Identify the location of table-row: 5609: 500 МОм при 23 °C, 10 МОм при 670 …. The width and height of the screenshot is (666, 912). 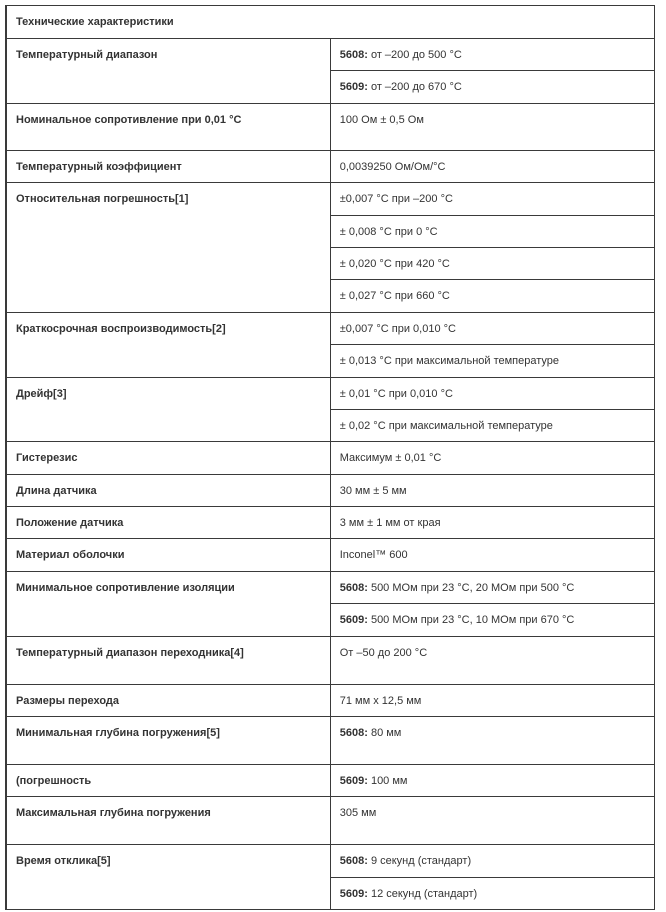
(331, 620).